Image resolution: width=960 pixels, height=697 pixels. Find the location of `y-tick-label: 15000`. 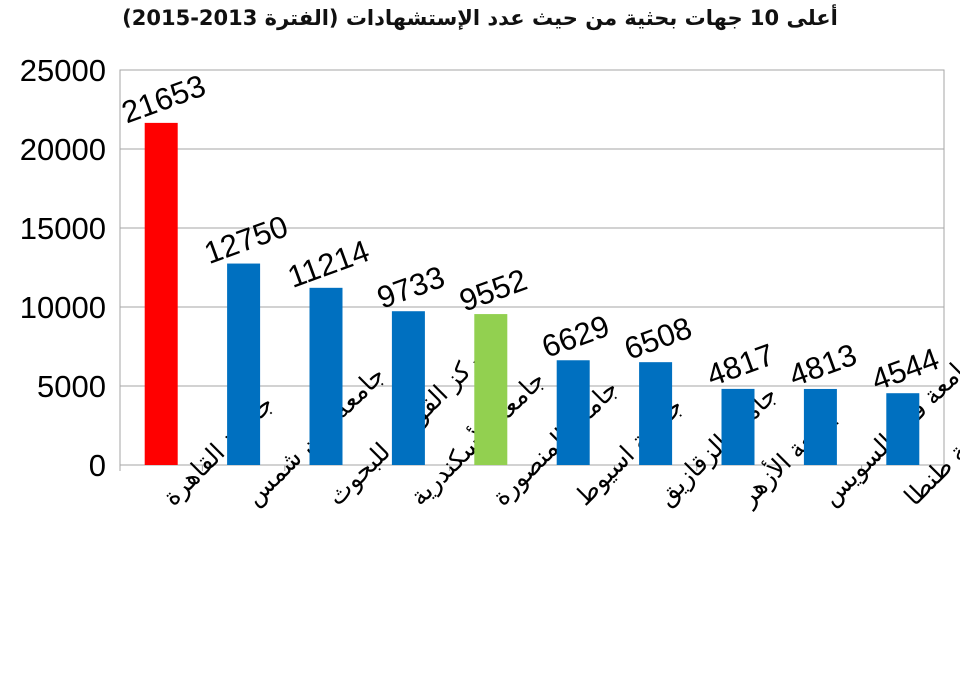

y-tick-label: 15000 is located at coordinates (63, 228).